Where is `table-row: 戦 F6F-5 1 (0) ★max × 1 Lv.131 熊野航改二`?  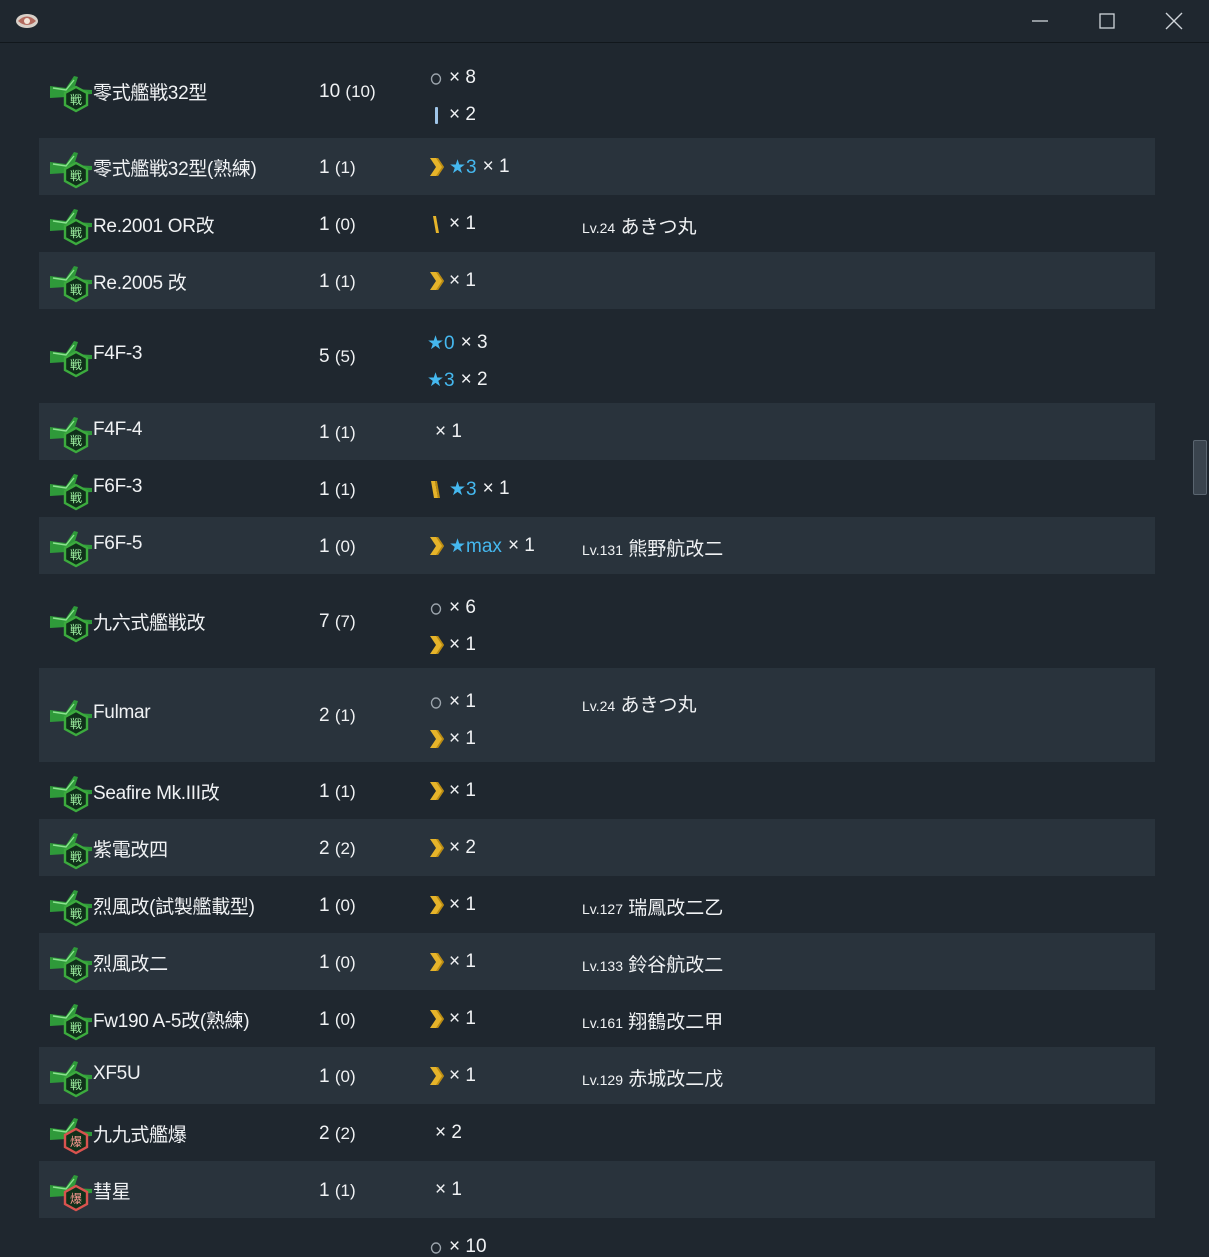
table-row: 戦 F6F-5 1 (0) ★max × 1 Lv.131 熊野航改二 is located at coordinates (597, 545).